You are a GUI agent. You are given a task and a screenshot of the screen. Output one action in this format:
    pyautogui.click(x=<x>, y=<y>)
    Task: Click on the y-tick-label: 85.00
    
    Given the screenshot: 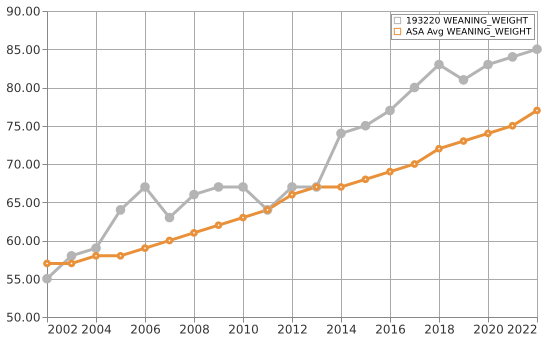 What is the action you would take?
    pyautogui.click(x=23, y=49)
    